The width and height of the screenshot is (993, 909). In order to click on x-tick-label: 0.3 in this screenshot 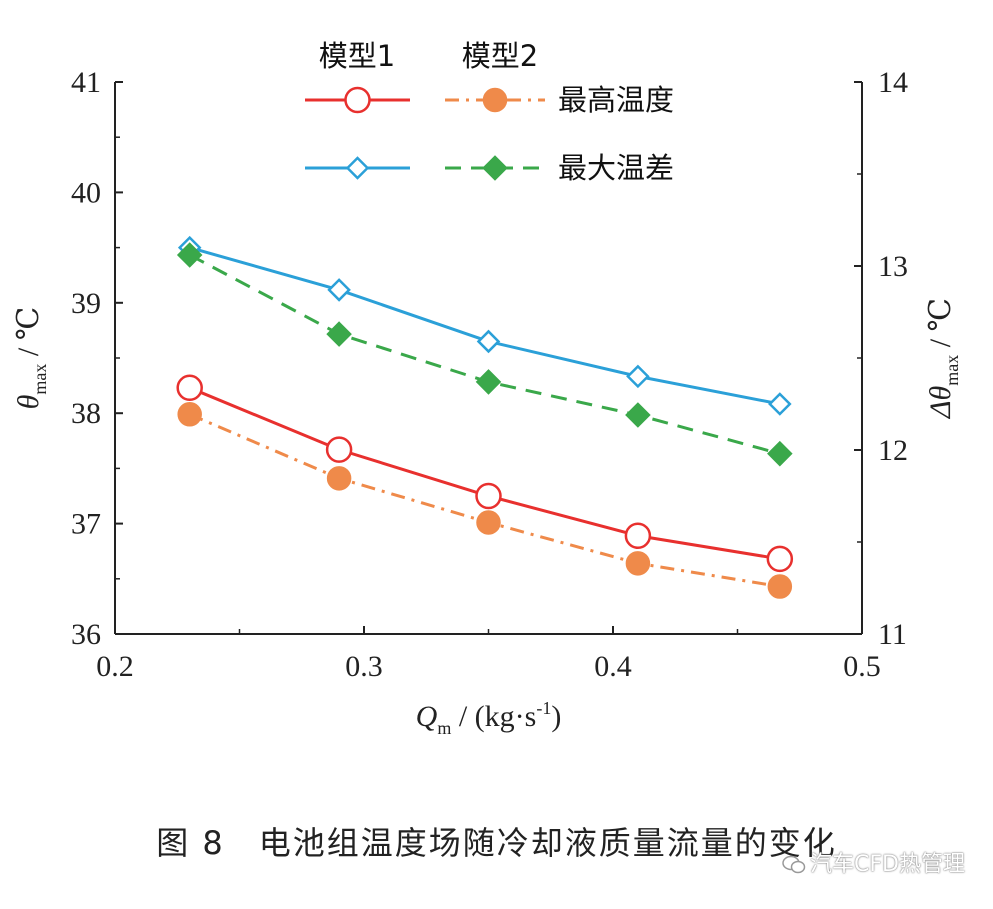, I will do `click(364, 666)`.